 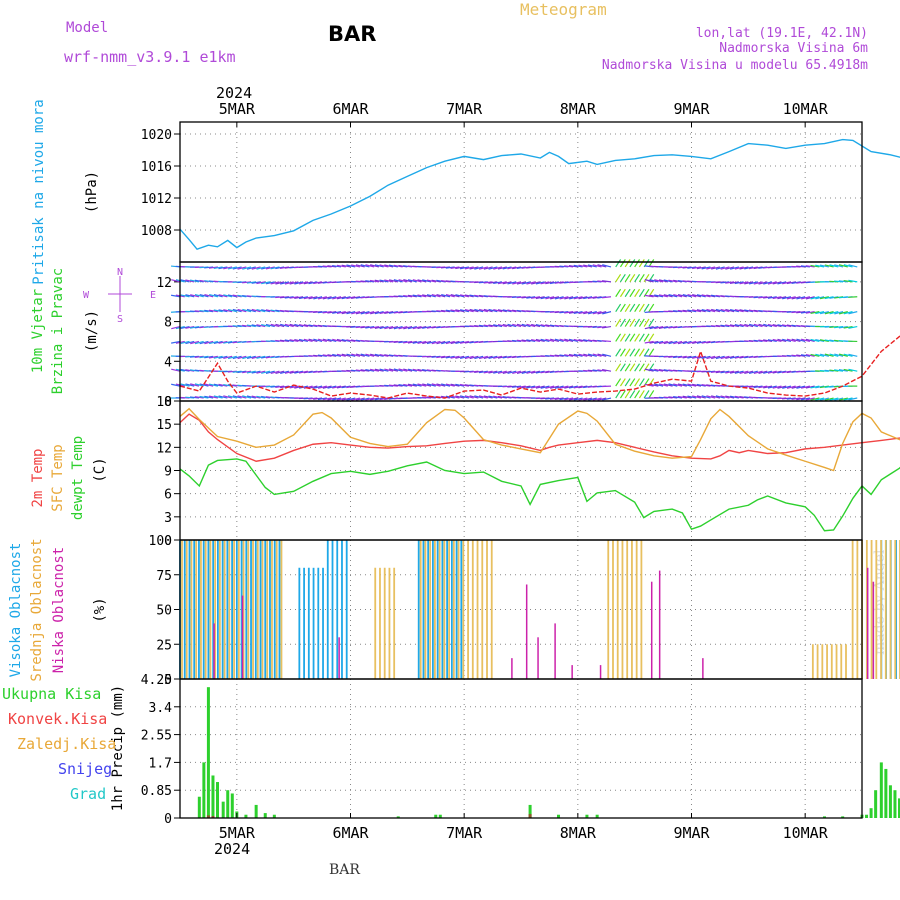 I want to click on unit-temp: (C), so click(x=100, y=469).